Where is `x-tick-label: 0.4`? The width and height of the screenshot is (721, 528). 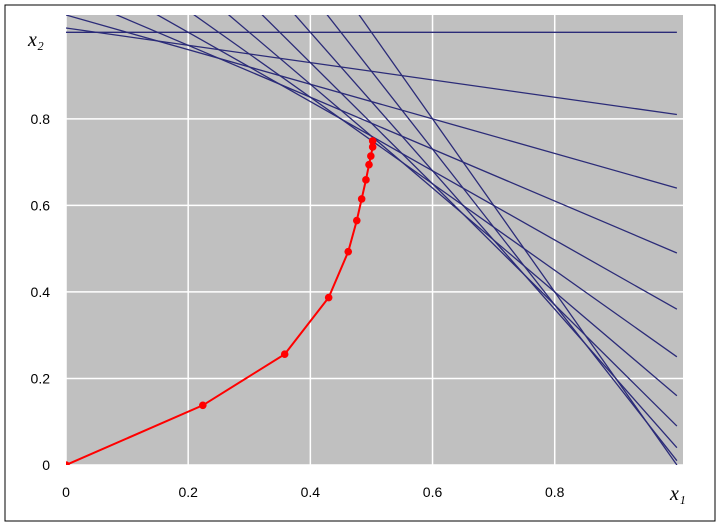
x-tick-label: 0.4 is located at coordinates (311, 492).